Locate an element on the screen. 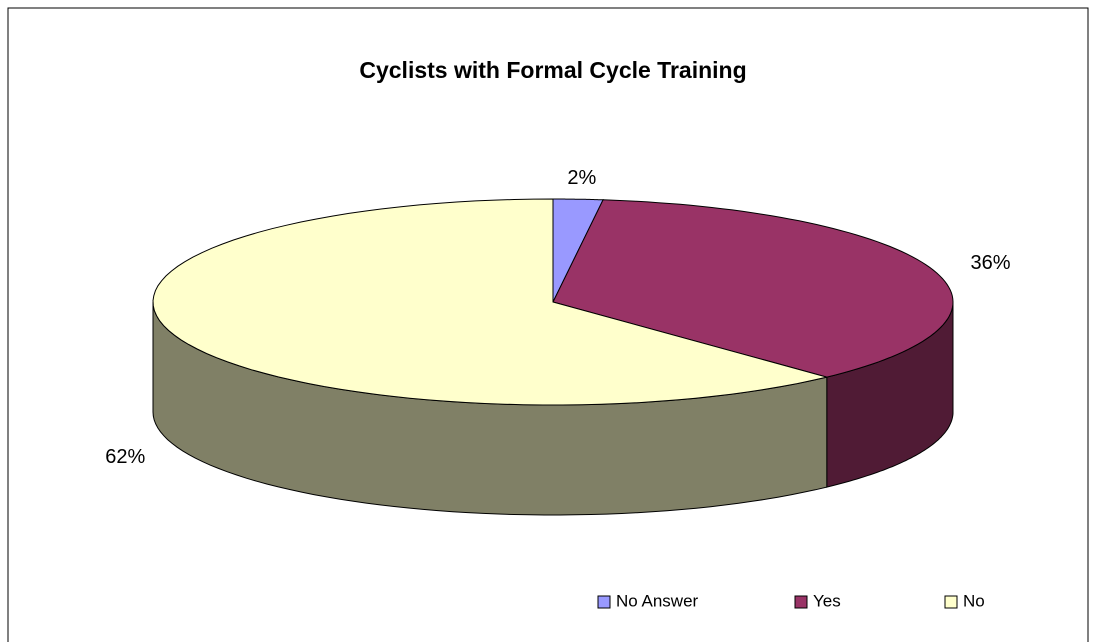  data-label: 62% is located at coordinates (125, 457).